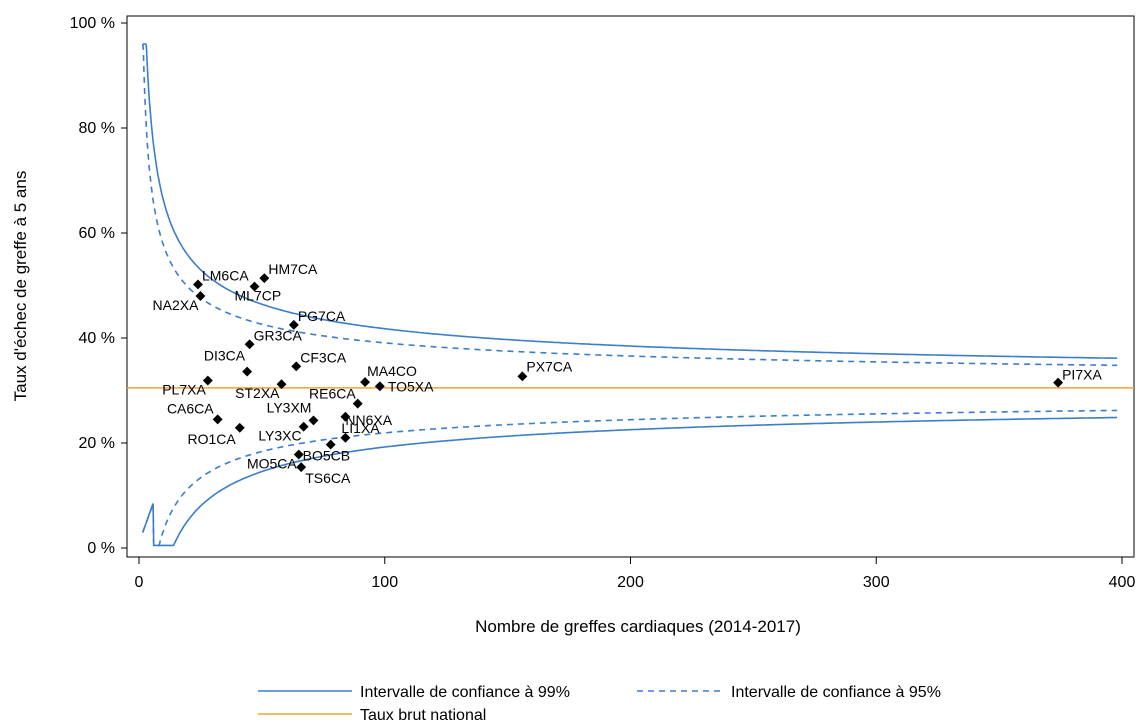 The width and height of the screenshot is (1145, 726). I want to click on point-label: NA2XA, so click(176, 305).